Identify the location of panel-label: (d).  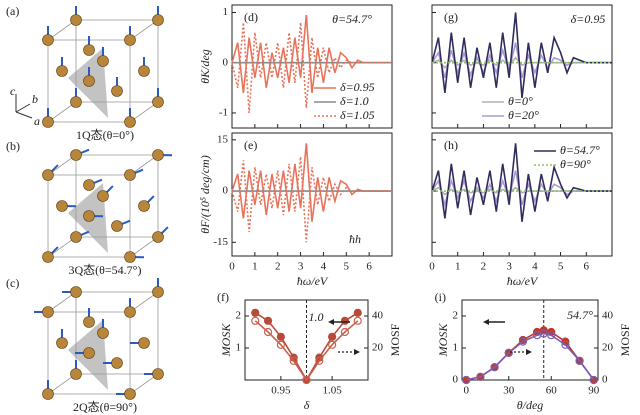
(251, 17).